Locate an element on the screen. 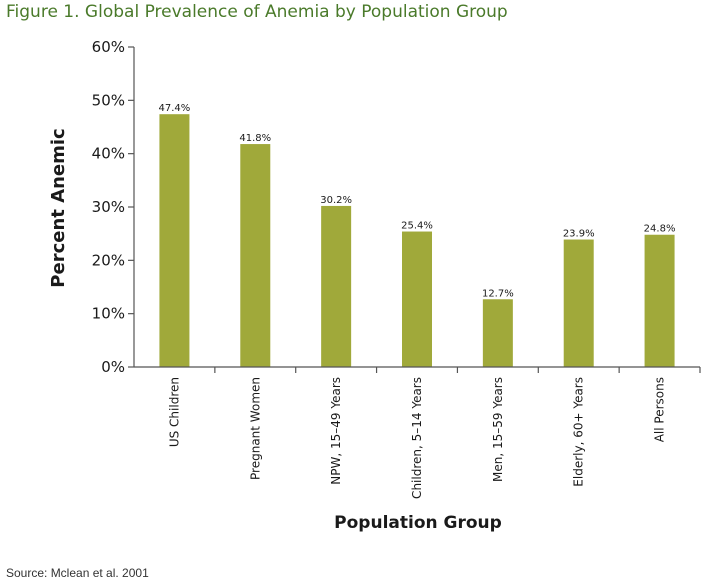  y-tick-label: 60% is located at coordinates (108, 47).